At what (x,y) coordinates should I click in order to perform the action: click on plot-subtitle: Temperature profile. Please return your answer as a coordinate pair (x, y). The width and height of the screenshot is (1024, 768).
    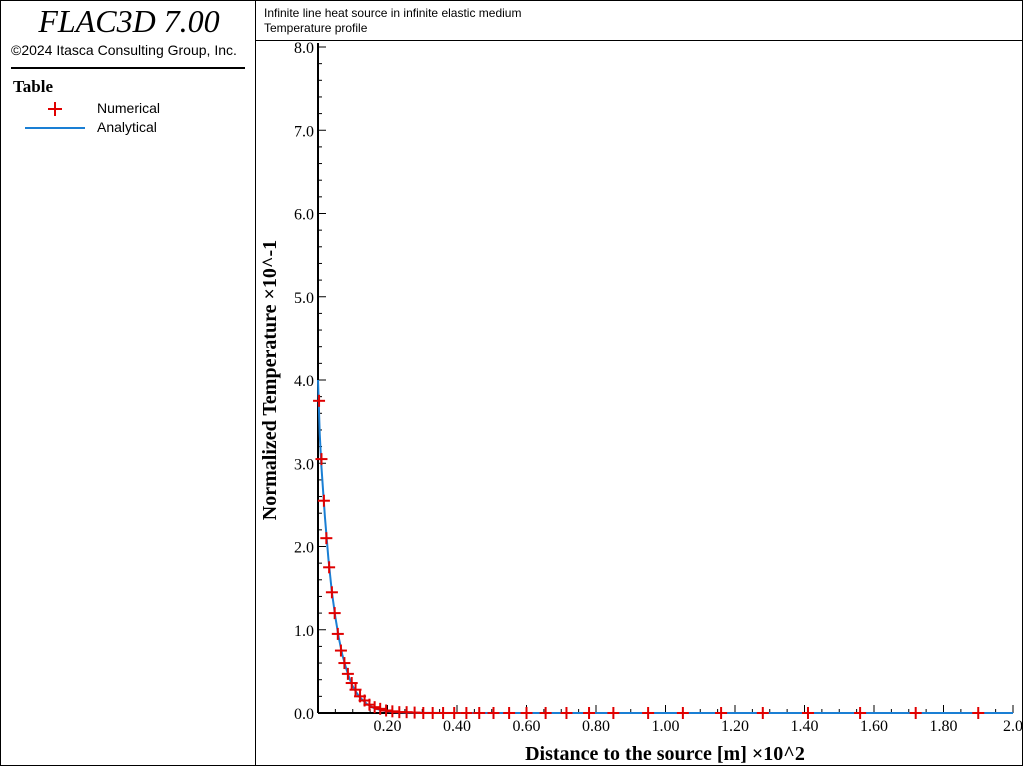
    Looking at the image, I should click on (316, 28).